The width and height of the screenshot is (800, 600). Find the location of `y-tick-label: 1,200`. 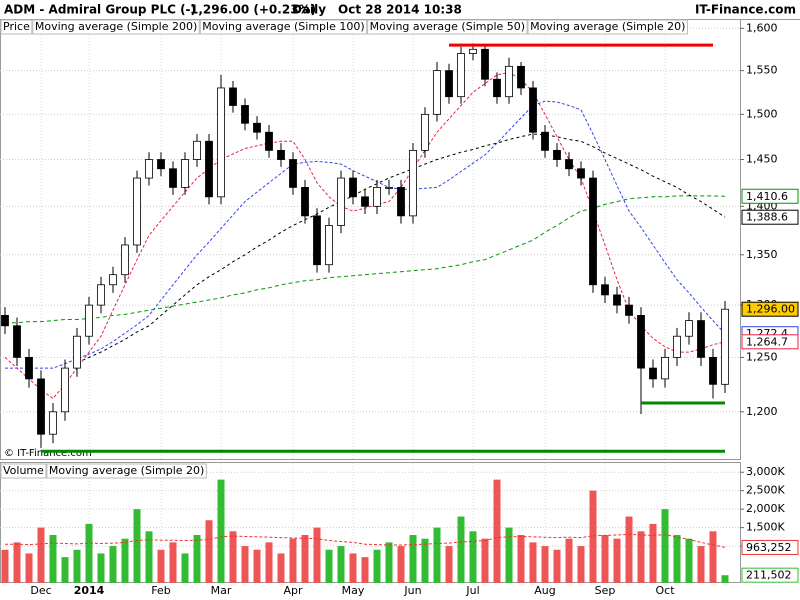

y-tick-label: 1,200 is located at coordinates (762, 411).